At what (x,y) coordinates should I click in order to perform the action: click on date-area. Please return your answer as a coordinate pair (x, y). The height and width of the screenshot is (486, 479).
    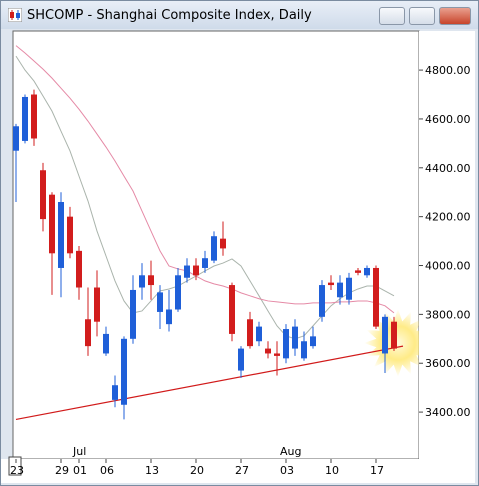
    Looking at the image, I should click on (238, 471).